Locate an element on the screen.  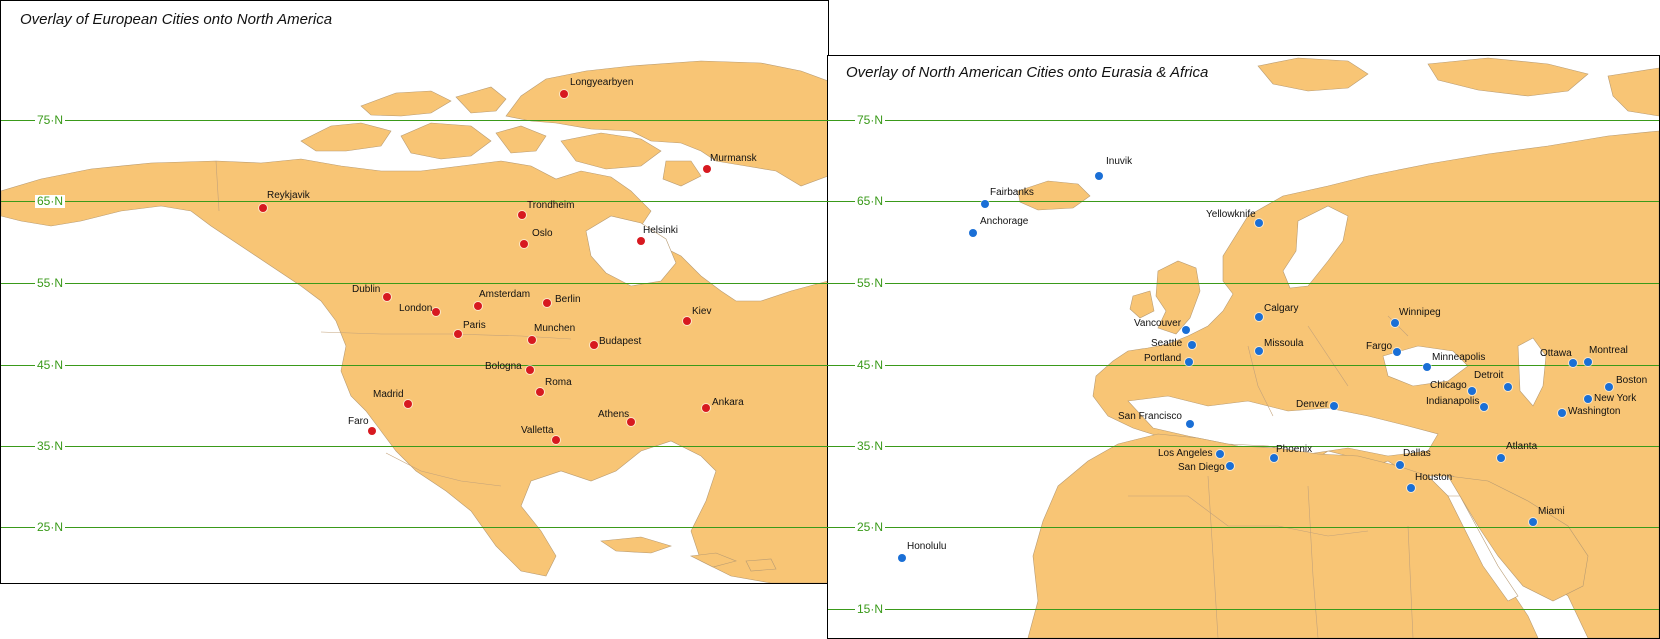
latitude-label: 15·N is located at coordinates (870, 609).